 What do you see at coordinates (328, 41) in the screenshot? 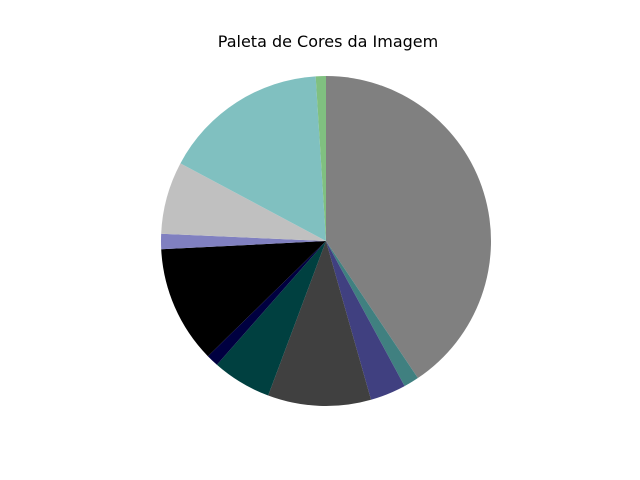
I see `chart-title: Paleta de Cores da Imagem` at bounding box center [328, 41].